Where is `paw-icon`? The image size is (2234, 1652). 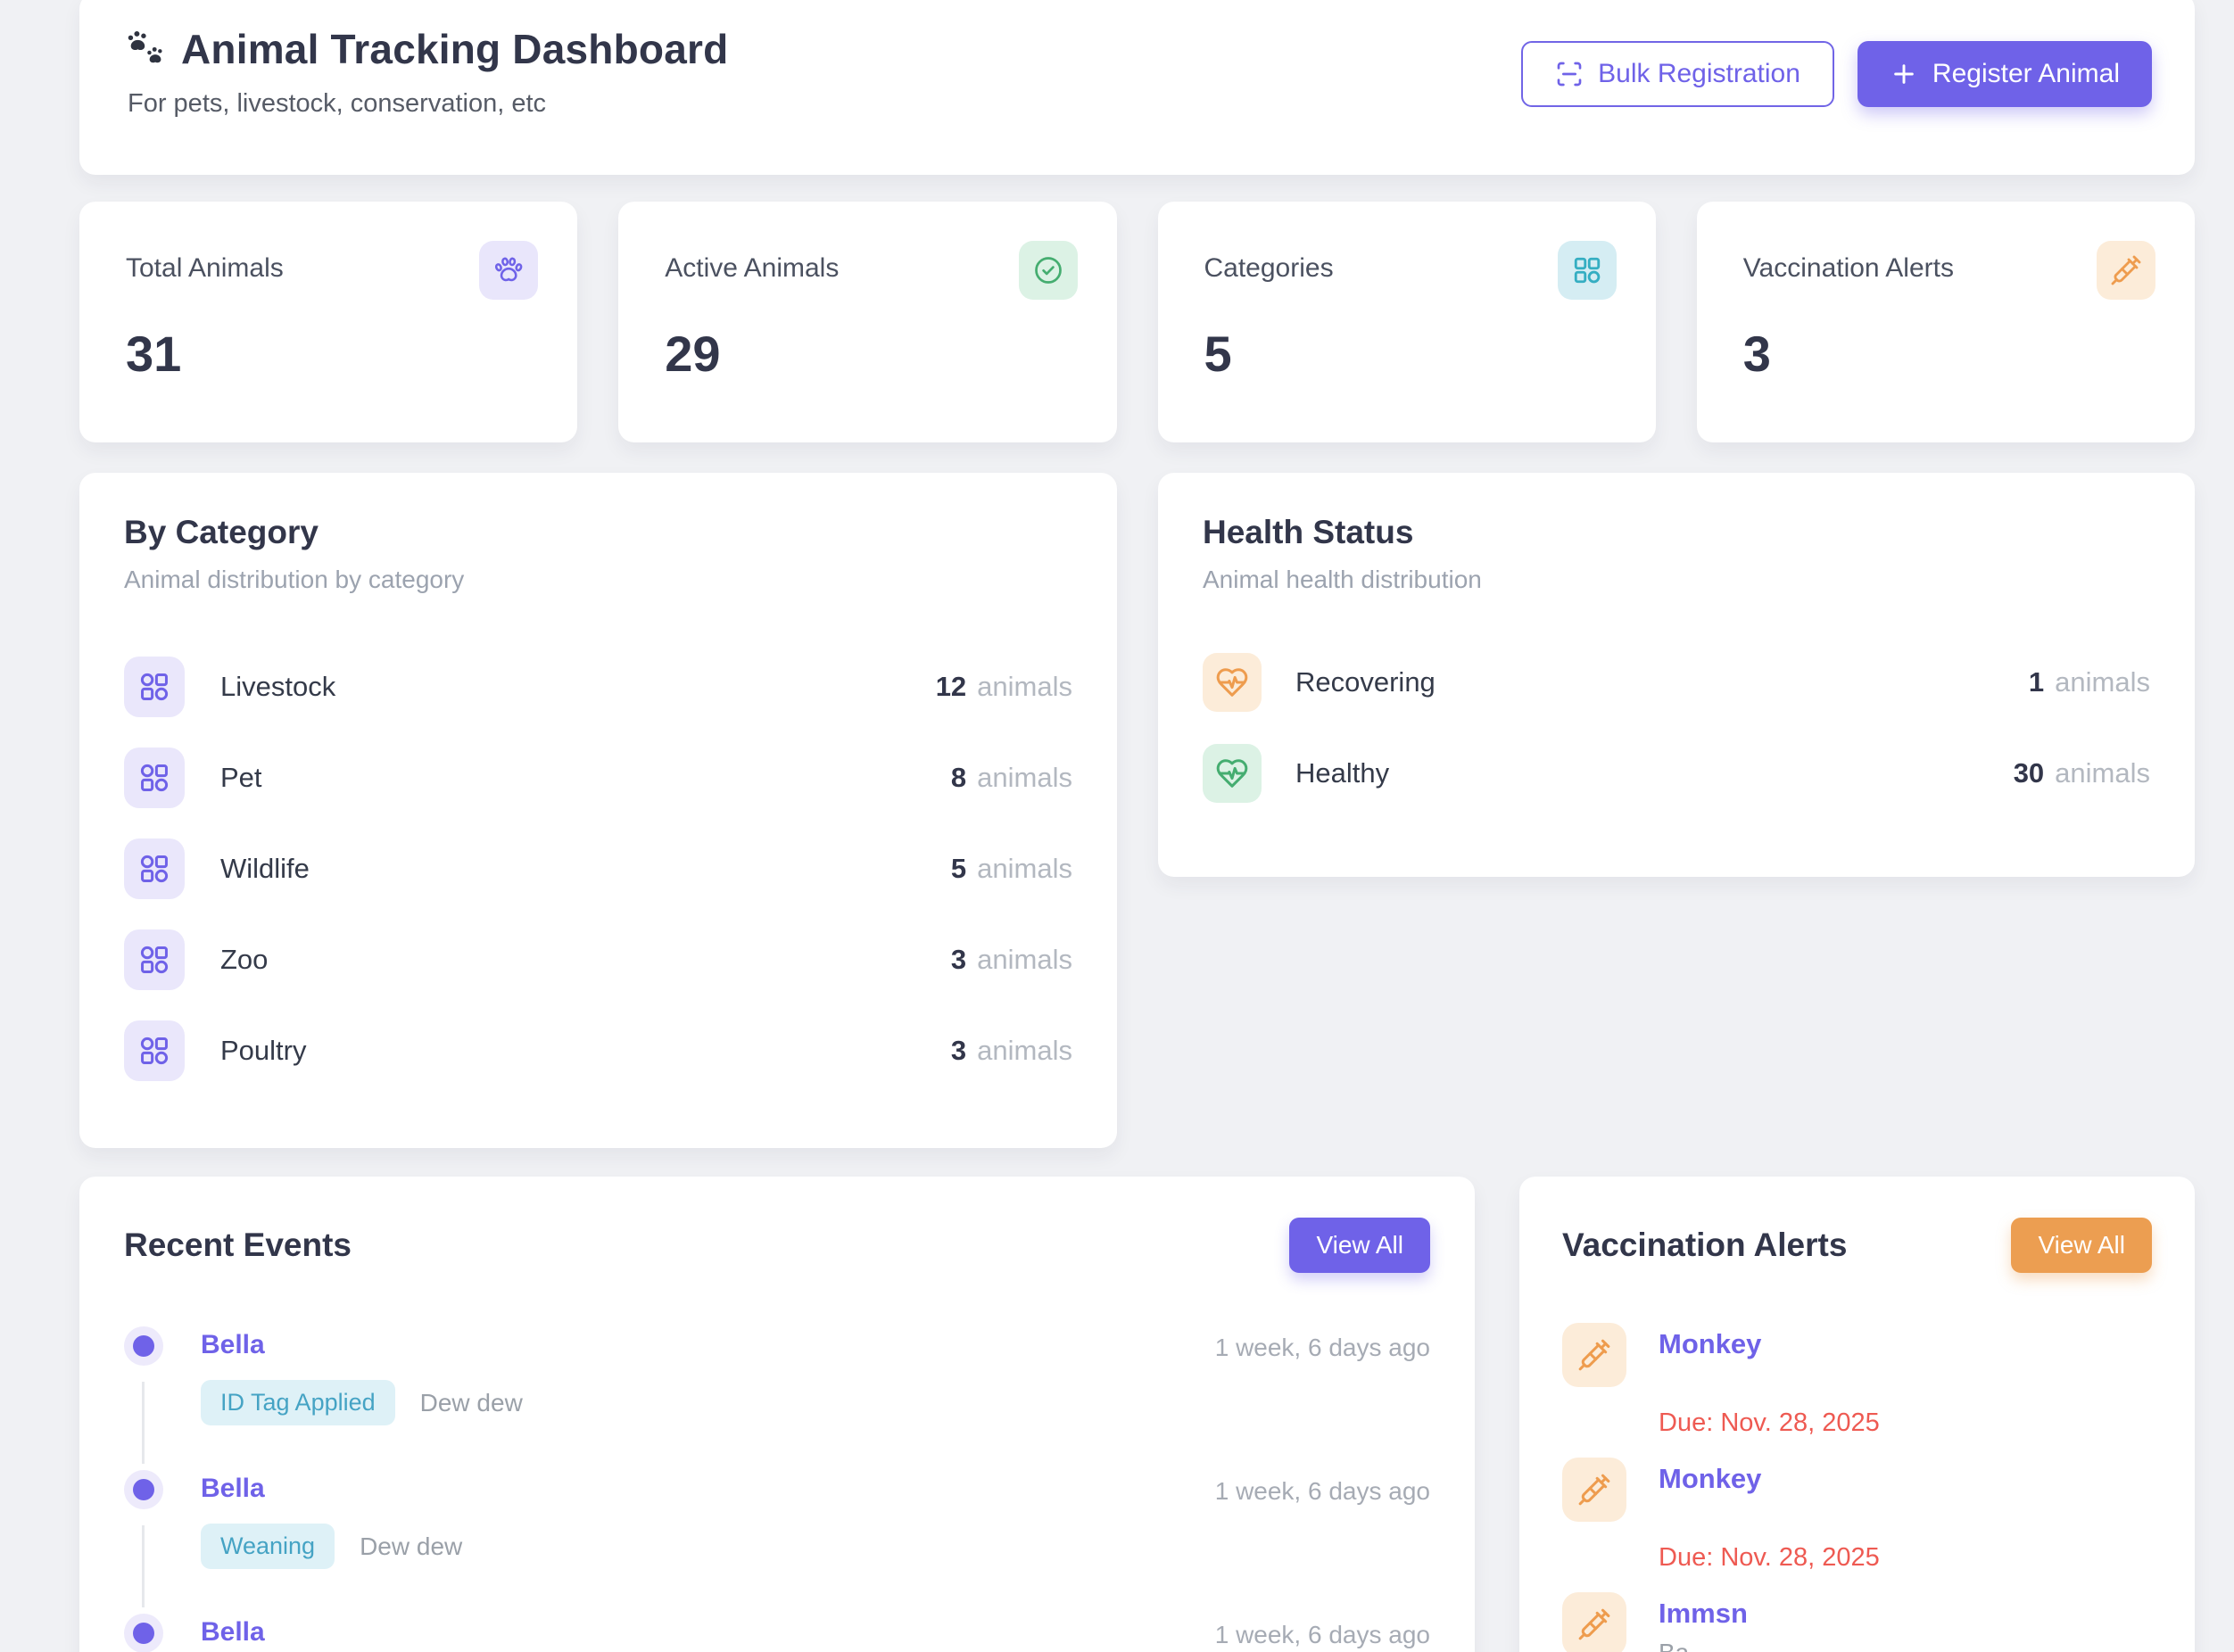
paw-icon is located at coordinates (509, 270).